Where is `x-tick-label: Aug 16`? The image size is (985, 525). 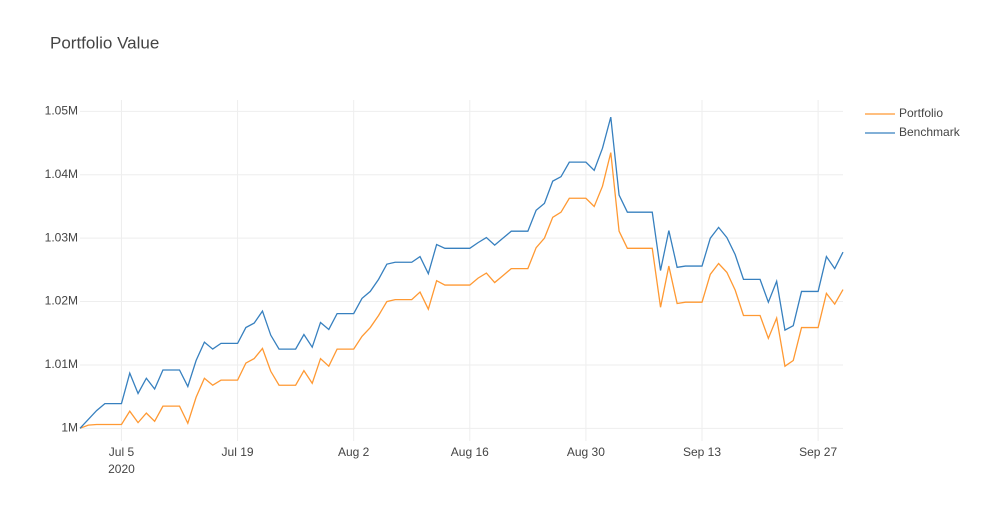
x-tick-label: Aug 16 is located at coordinates (470, 452).